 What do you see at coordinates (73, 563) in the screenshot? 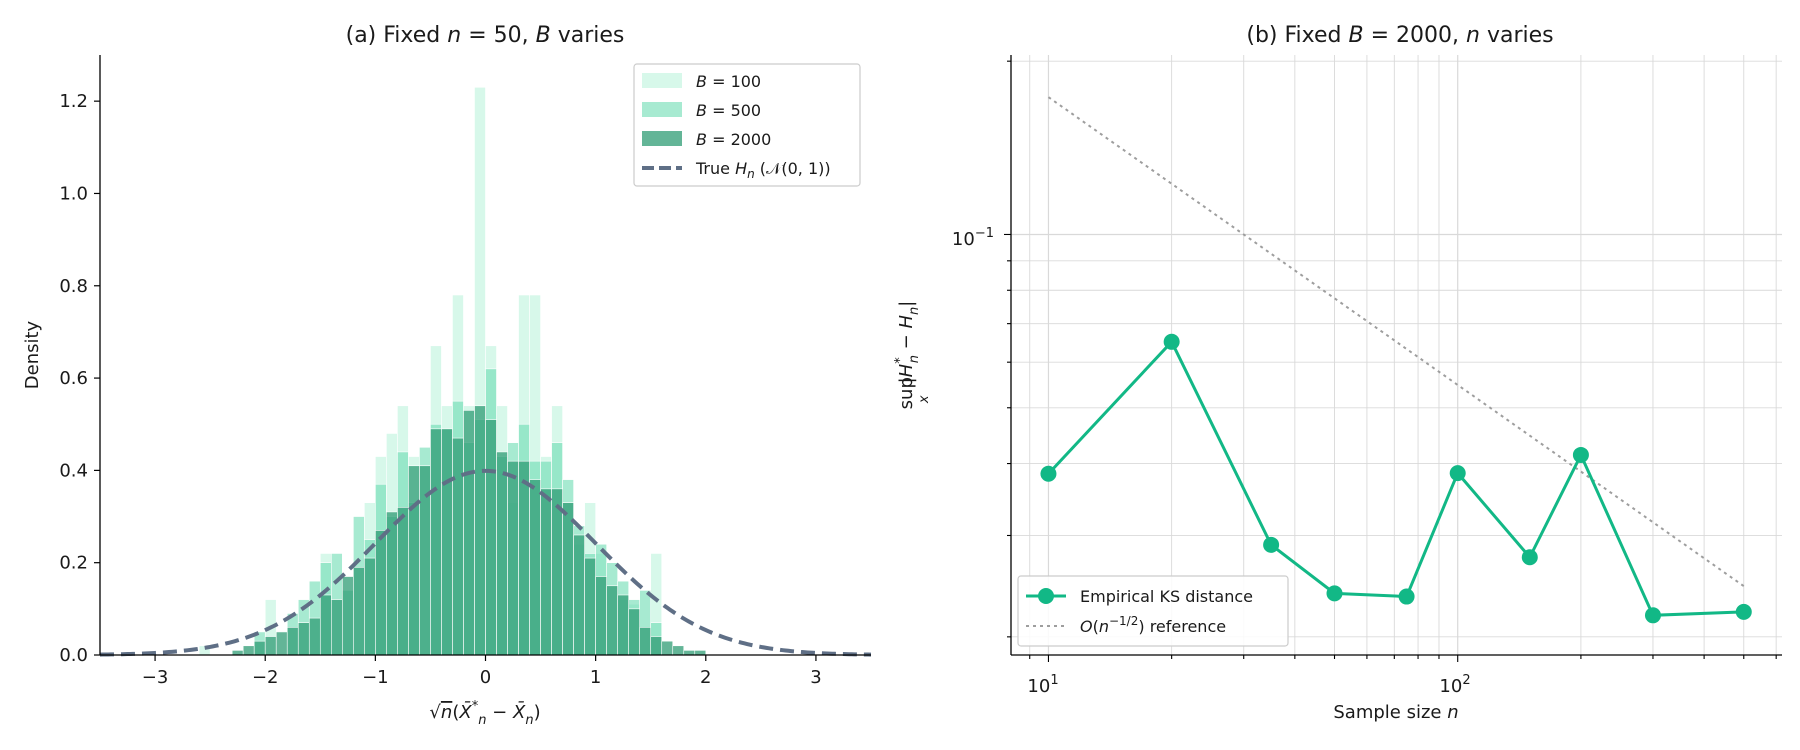
I see `y-tick-label: 0.2` at bounding box center [73, 563].